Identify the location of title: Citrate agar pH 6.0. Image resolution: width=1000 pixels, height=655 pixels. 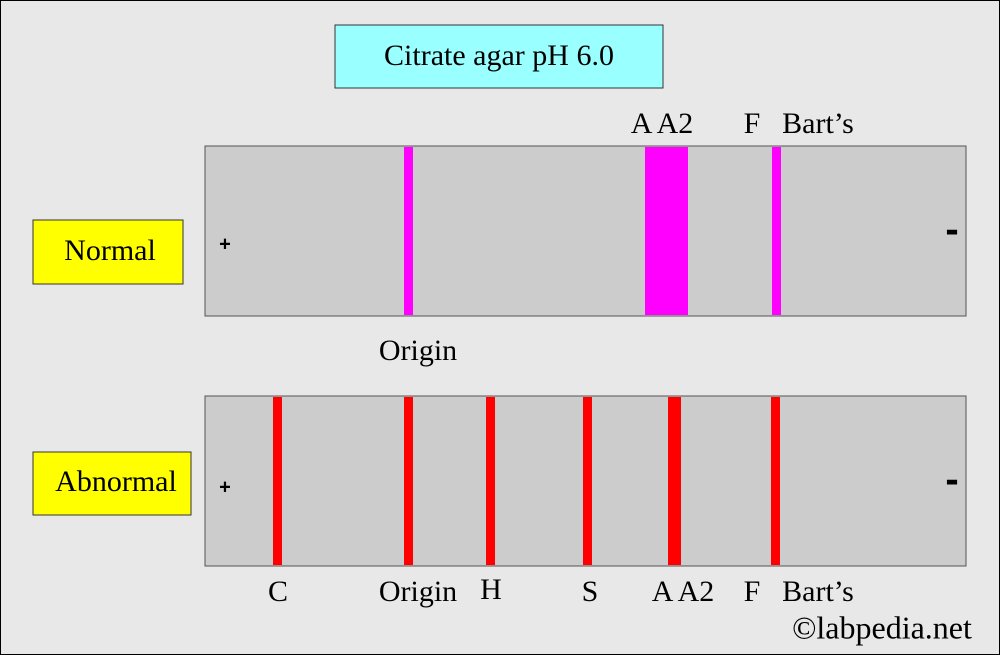
(499, 55).